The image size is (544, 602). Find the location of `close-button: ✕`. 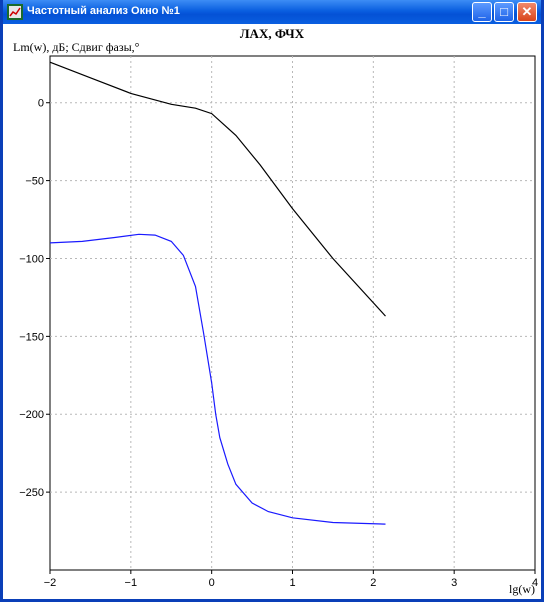

close-button: ✕ is located at coordinates (527, 12).